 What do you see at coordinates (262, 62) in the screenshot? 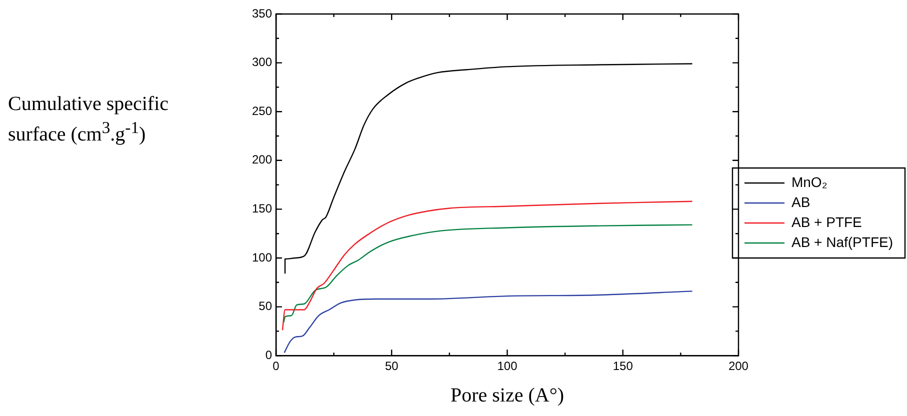
I see `y-tick-label: 300` at bounding box center [262, 62].